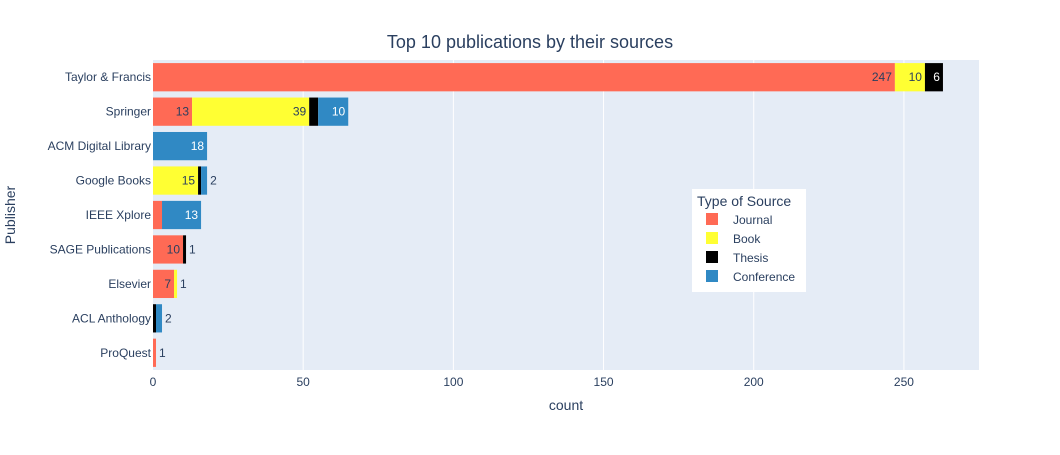  I want to click on legend-item-label: Book, so click(747, 239).